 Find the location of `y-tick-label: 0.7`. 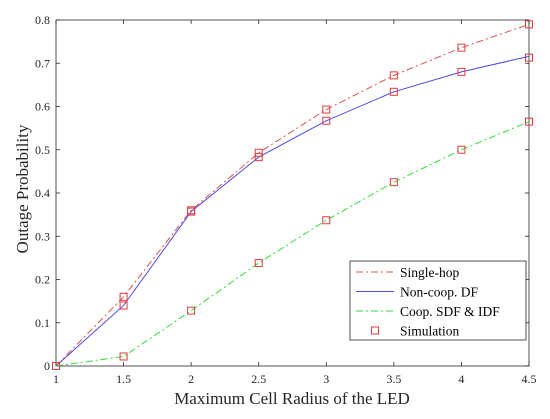

y-tick-label: 0.7 is located at coordinates (42, 63).